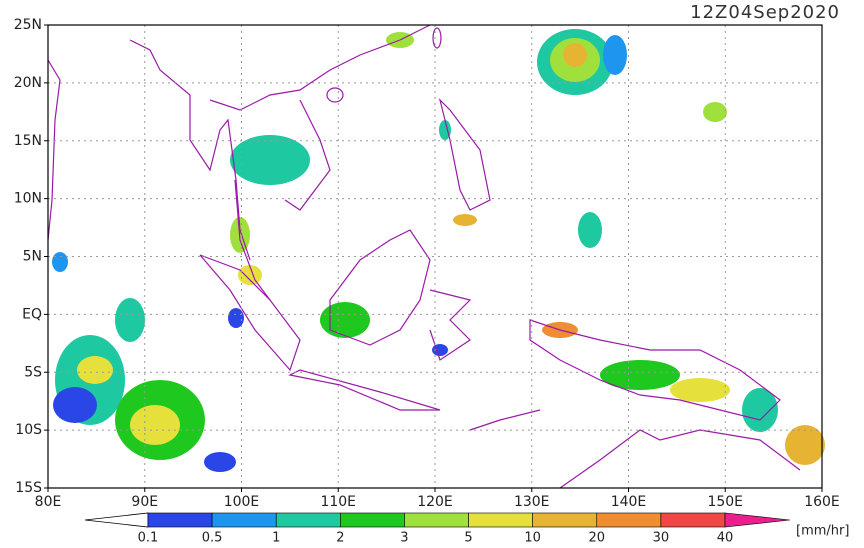 Image resolution: width=864 pixels, height=548 pixels. I want to click on colorbar-under, so click(116, 520).